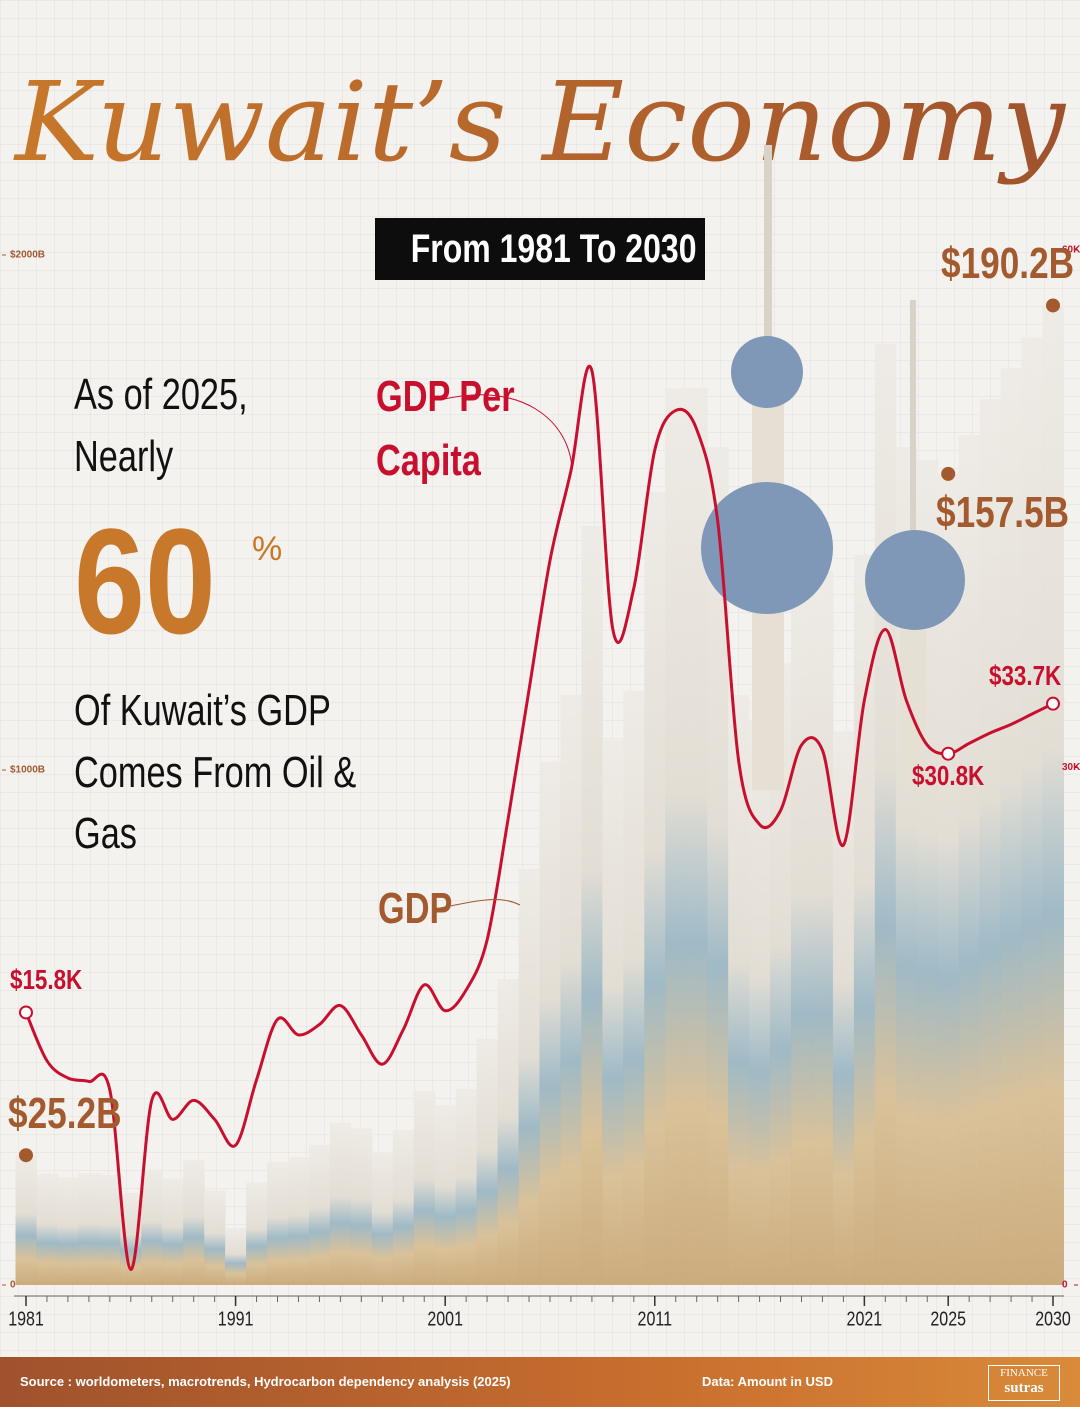 The width and height of the screenshot is (1080, 1407). What do you see at coordinates (833, 467) in the screenshot?
I see `towers` at bounding box center [833, 467].